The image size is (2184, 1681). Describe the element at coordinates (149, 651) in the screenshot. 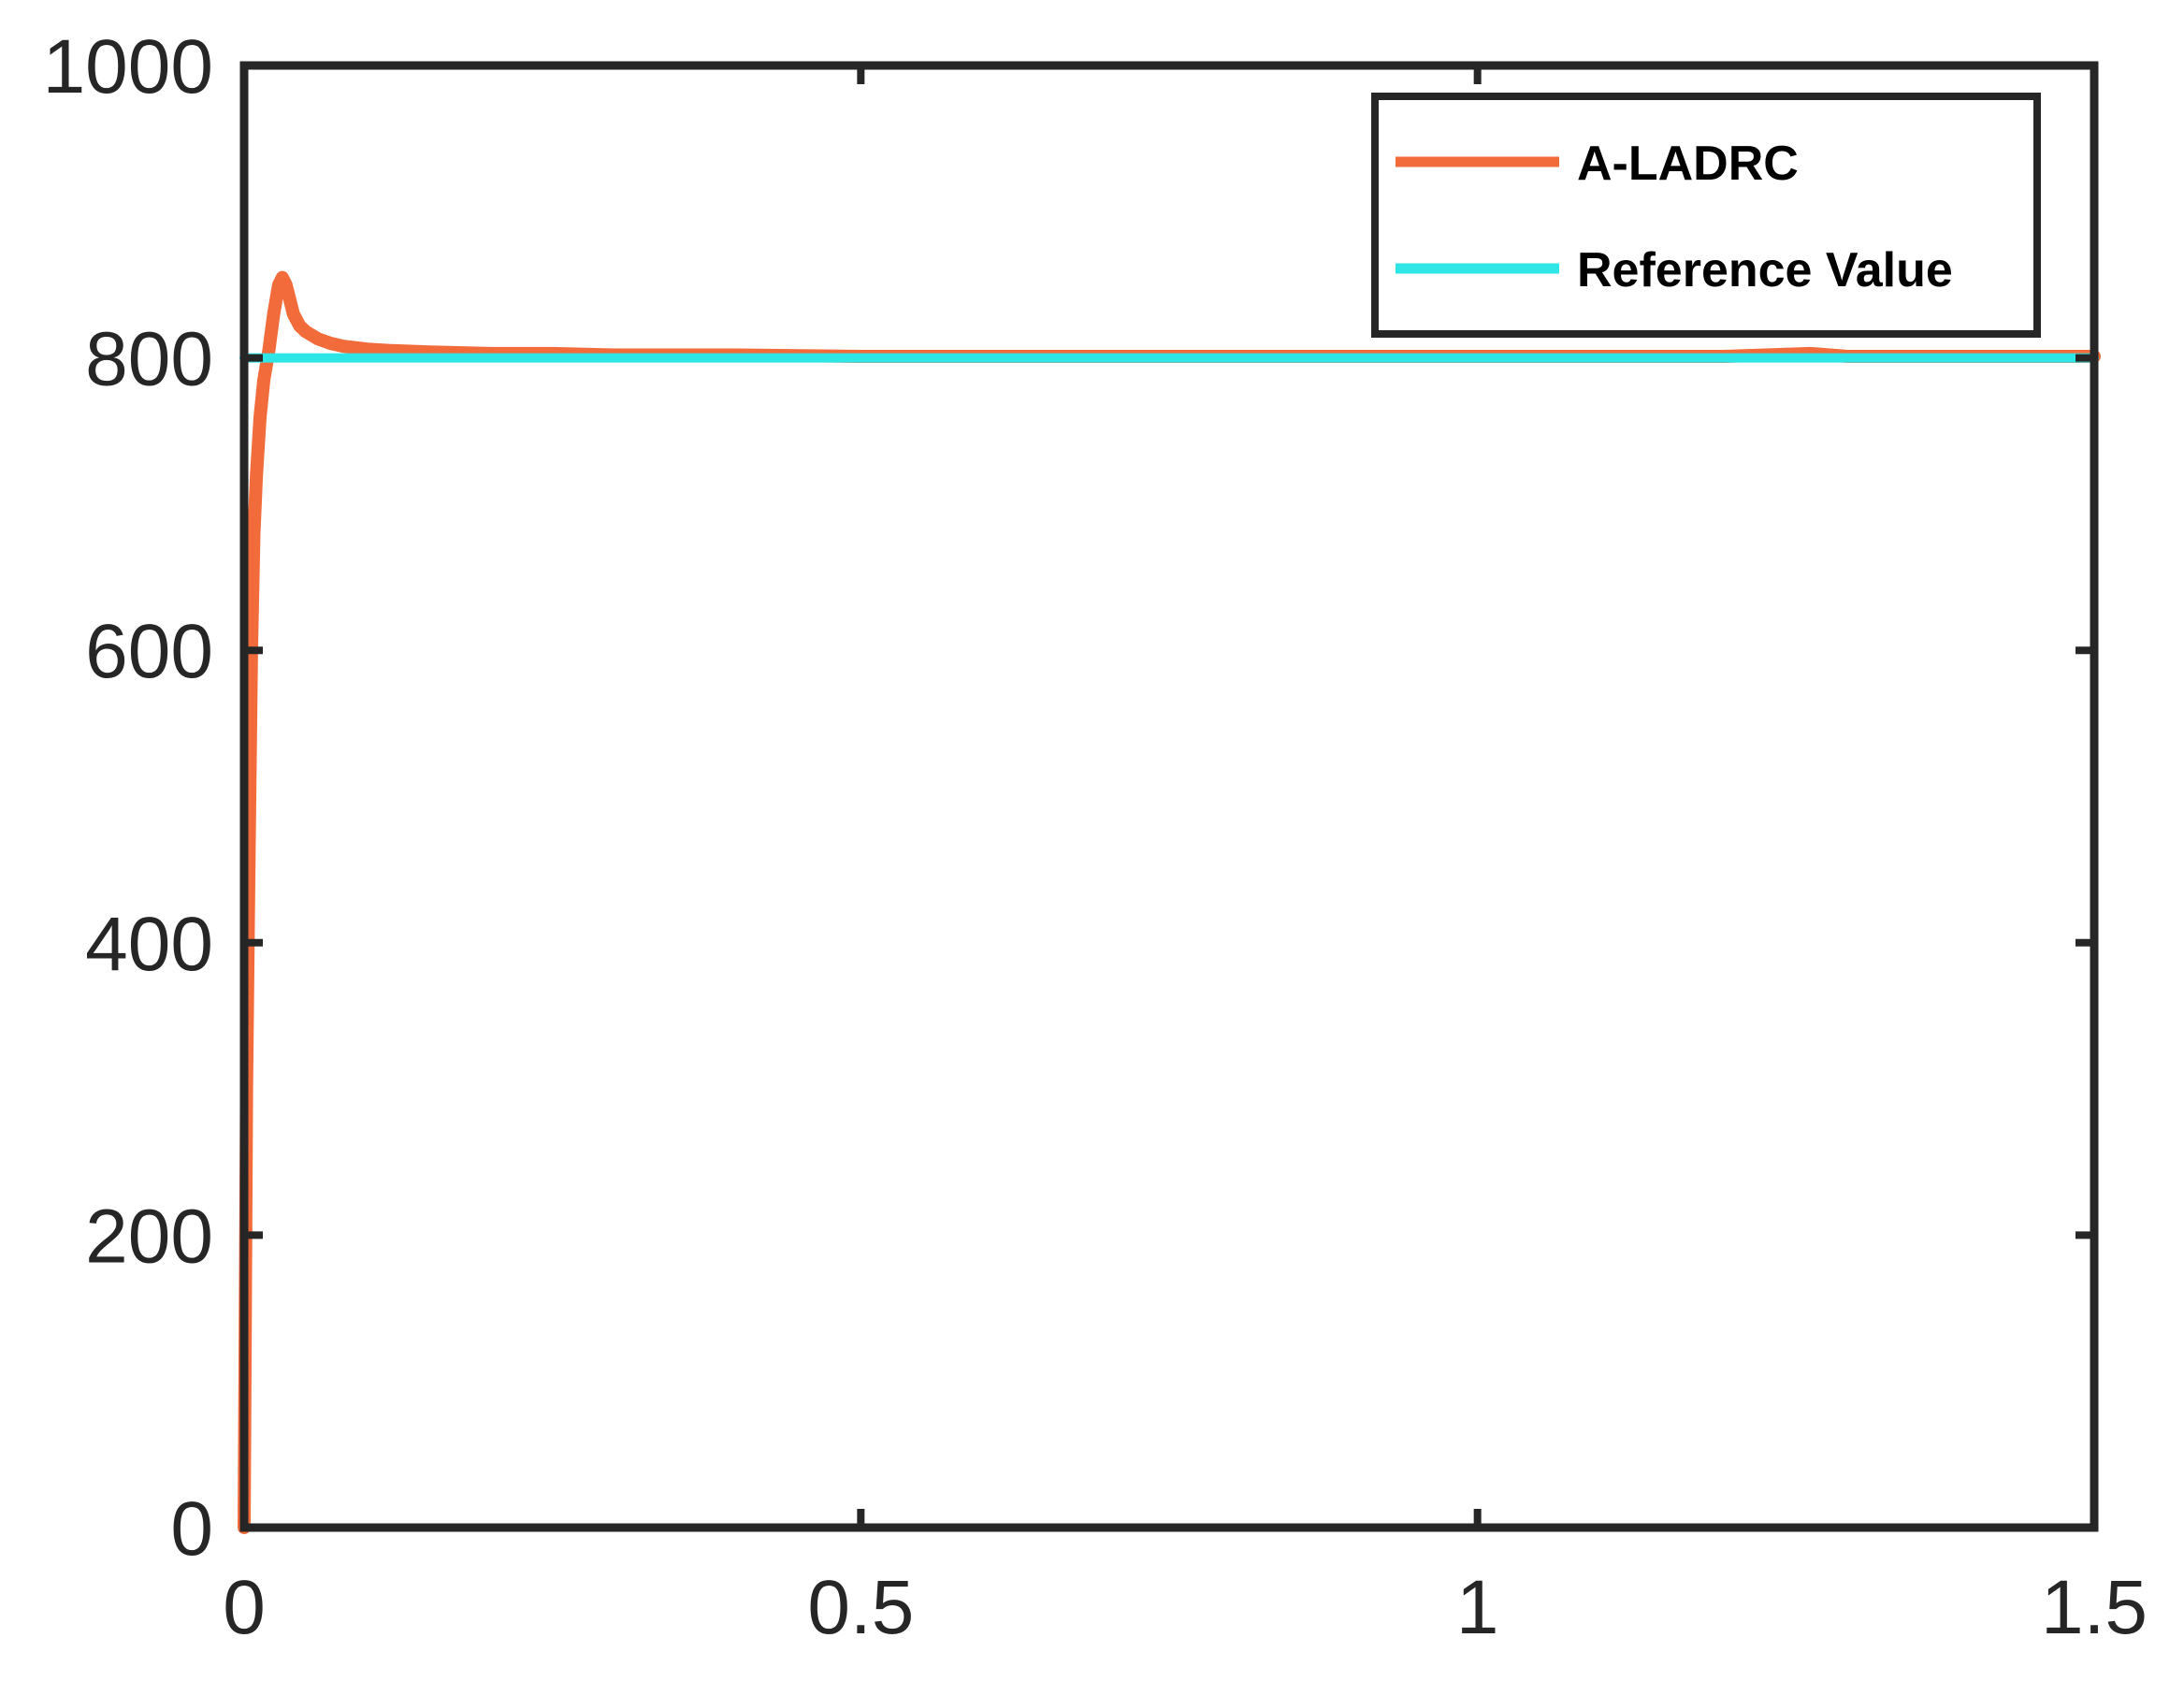

I see `y-tick-label: 600` at that location.